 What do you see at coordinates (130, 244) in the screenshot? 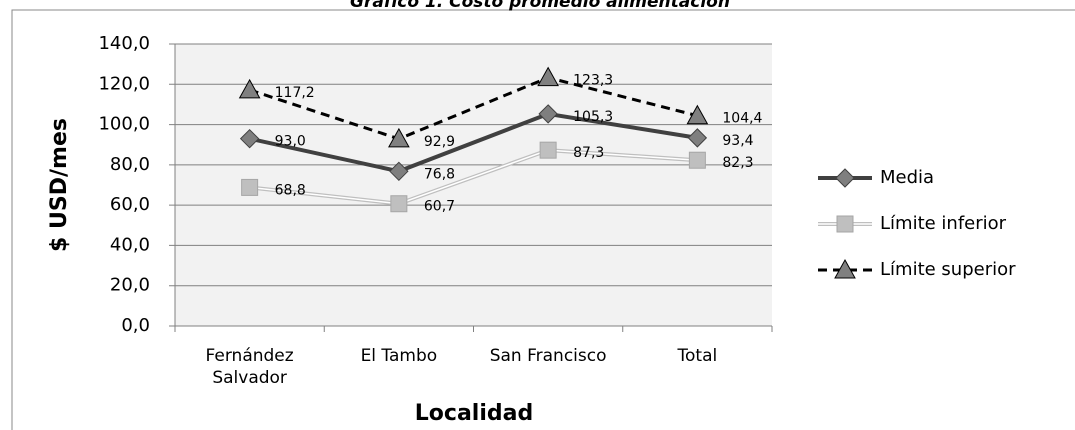
I see `y-tick-label: 40,0` at bounding box center [130, 244].